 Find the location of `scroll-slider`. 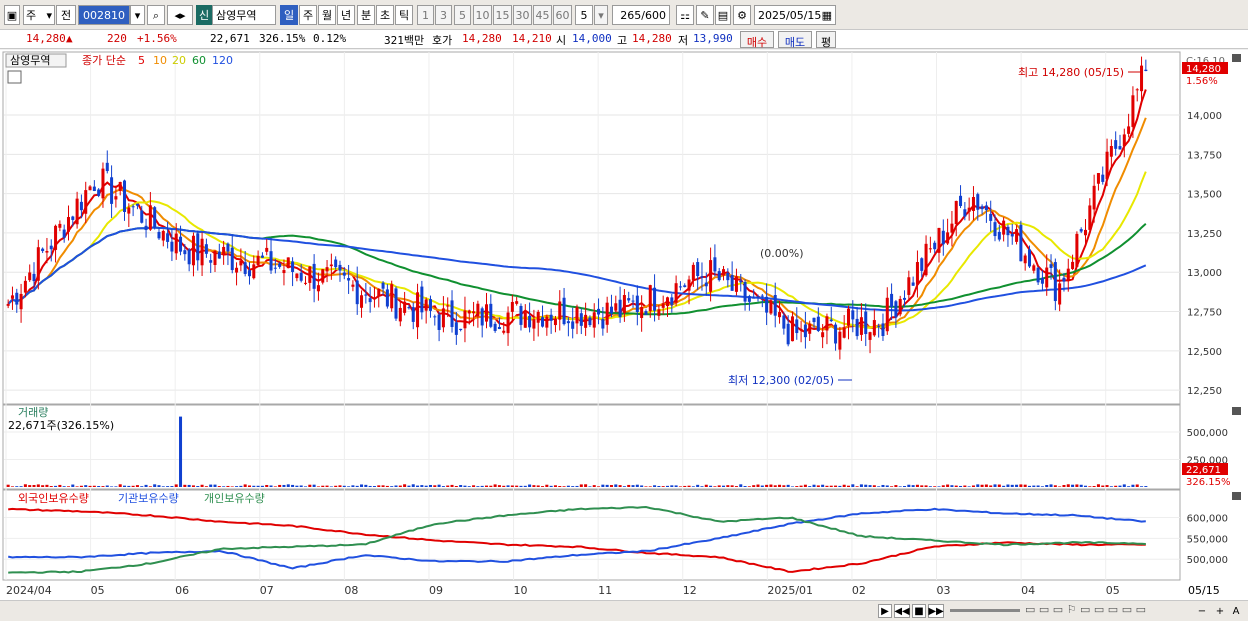

scroll-slider is located at coordinates (985, 610).